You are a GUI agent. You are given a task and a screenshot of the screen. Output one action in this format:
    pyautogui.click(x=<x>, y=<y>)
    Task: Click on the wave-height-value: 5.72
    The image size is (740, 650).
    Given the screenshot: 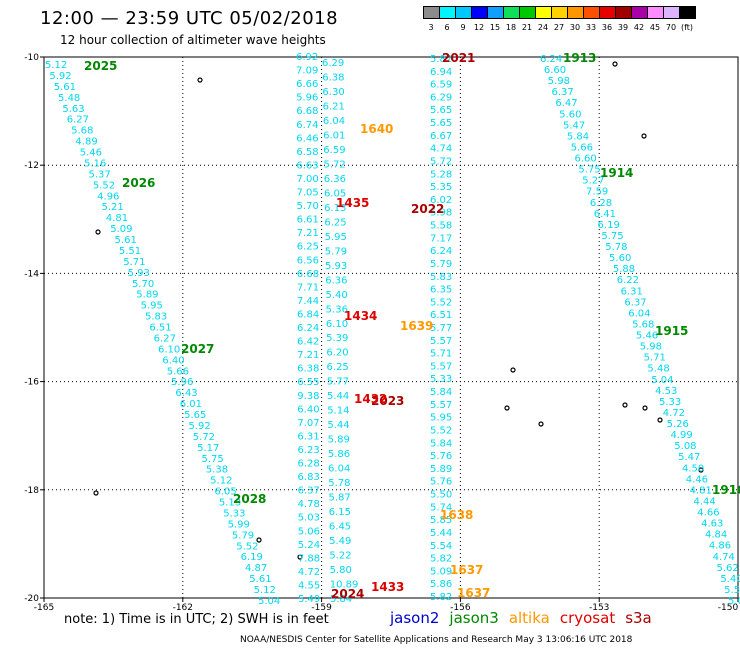 What is the action you would take?
    pyautogui.click(x=335, y=164)
    